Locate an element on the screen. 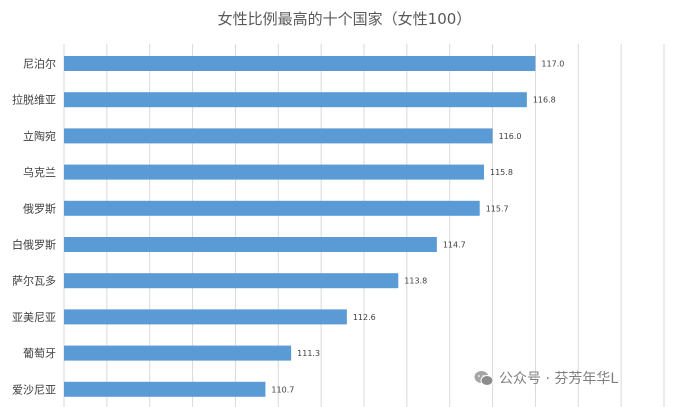 Image resolution: width=689 pixels, height=407 pixels. watermark-text: 公众号 · 芬芳年华L is located at coordinates (559, 379).